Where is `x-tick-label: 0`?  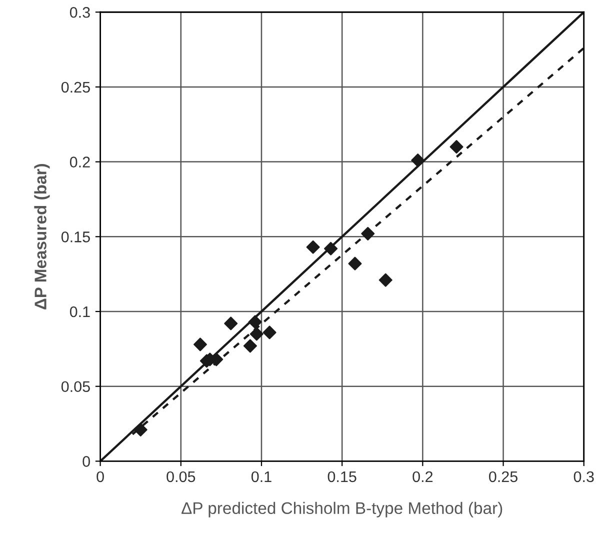 x-tick-label: 0 is located at coordinates (100, 476).